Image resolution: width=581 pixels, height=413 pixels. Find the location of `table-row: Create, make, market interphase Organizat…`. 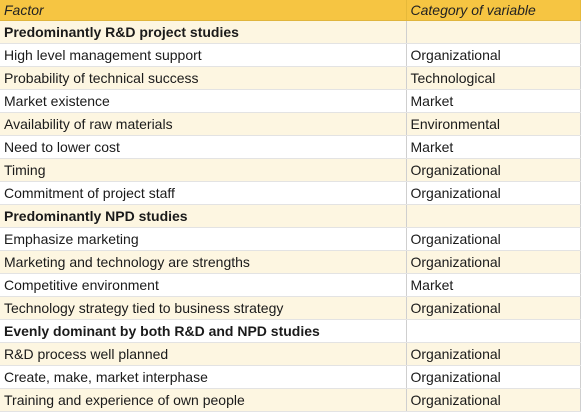

table-row: Create, make, market interphase Organizat… is located at coordinates (290, 377).